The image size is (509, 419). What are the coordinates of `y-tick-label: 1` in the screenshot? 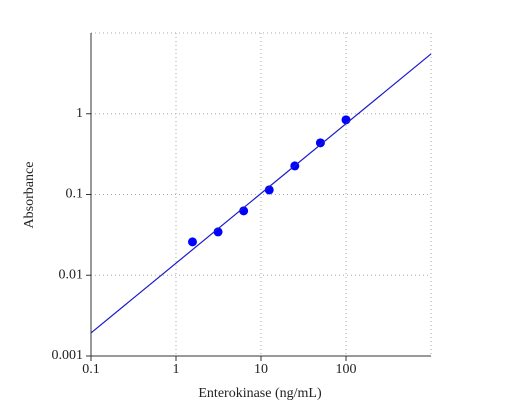 It's located at (79, 113).